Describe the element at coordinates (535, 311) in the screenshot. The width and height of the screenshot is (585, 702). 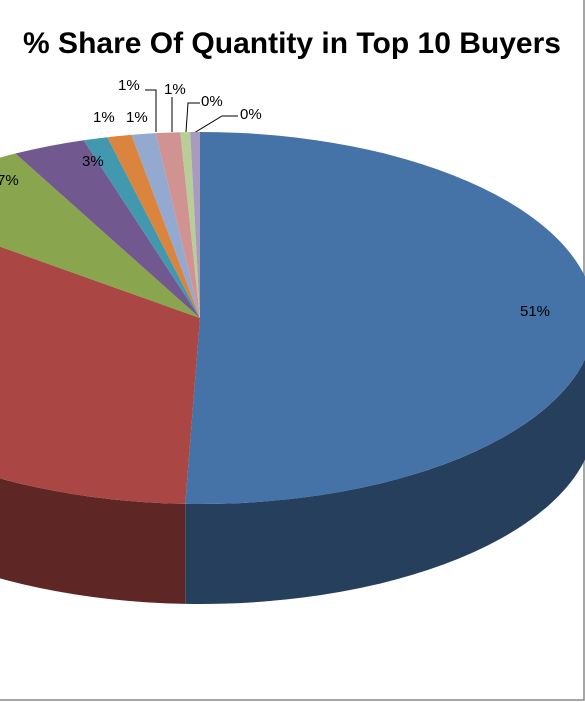
I see `data-label: 51%` at that location.